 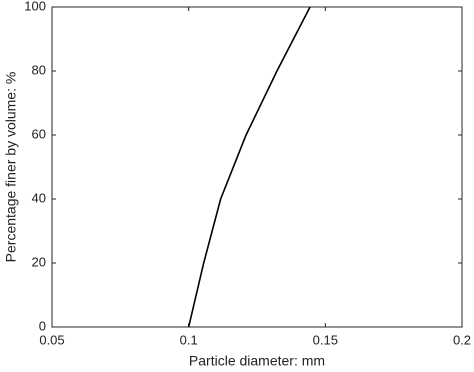 I want to click on y-tick-label: 100, so click(x=35, y=6).